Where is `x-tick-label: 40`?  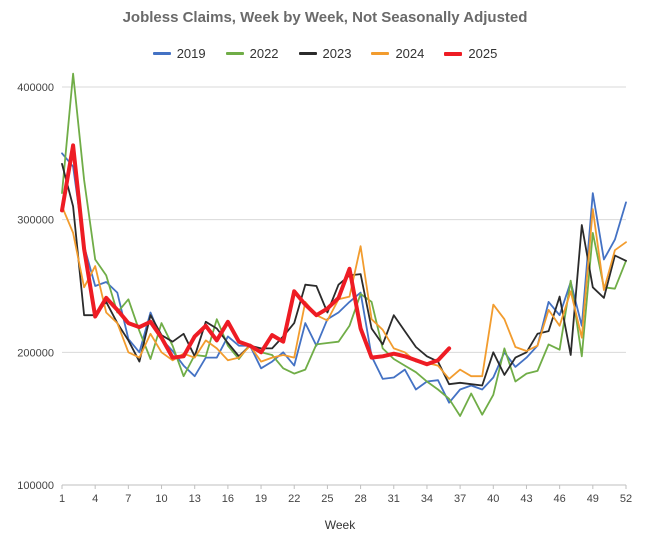
x-tick-label: 40 is located at coordinates (493, 499).